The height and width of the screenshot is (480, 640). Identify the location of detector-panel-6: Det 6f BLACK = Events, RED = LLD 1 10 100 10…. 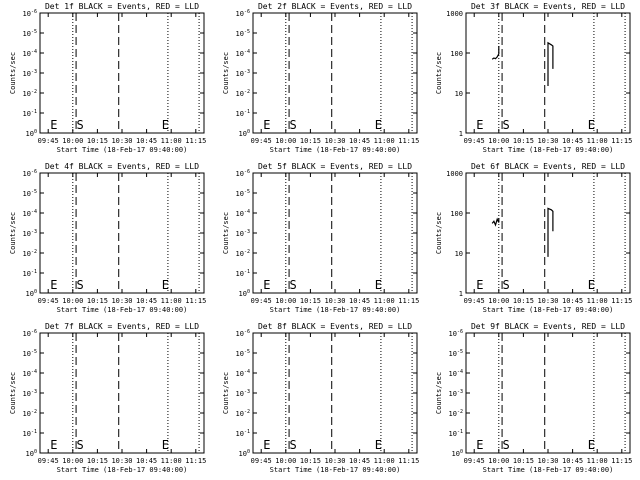
(533, 238).